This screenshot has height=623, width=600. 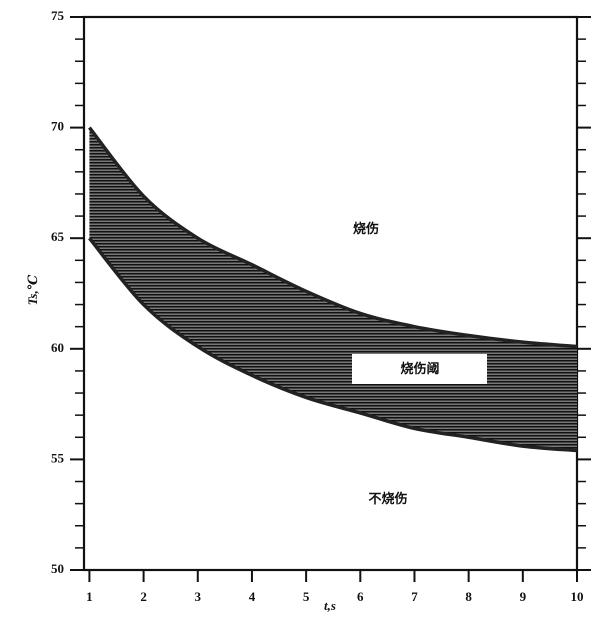 What do you see at coordinates (360, 596) in the screenshot?
I see `x-tick-label: 6` at bounding box center [360, 596].